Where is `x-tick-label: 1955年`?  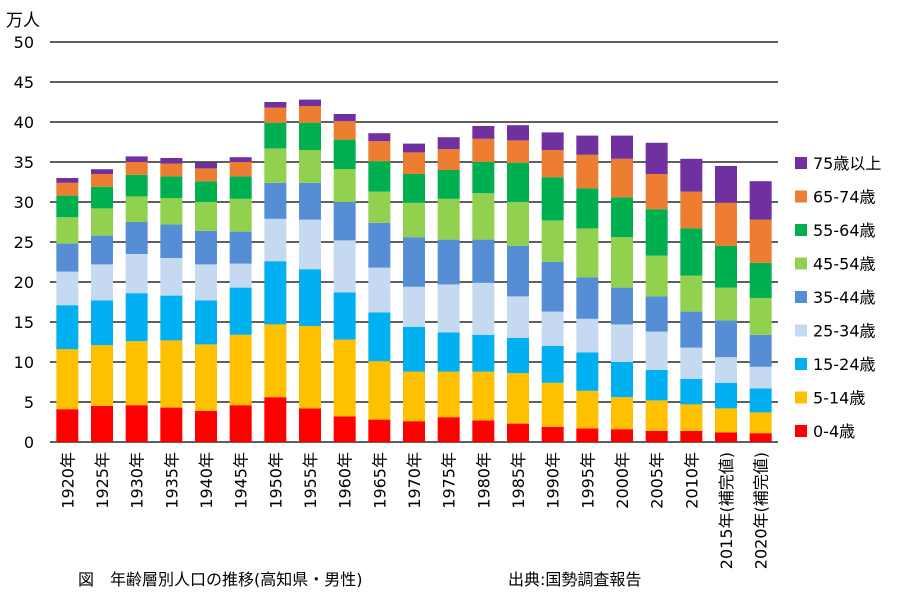
x-tick-label: 1955年 is located at coordinates (310, 480).